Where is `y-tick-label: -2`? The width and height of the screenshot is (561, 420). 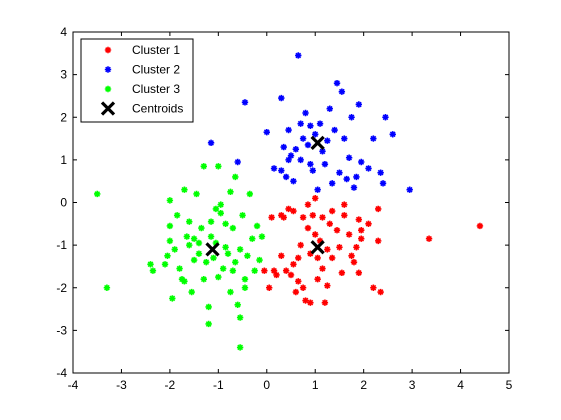 y-tick-label: -2 is located at coordinates (61, 288).